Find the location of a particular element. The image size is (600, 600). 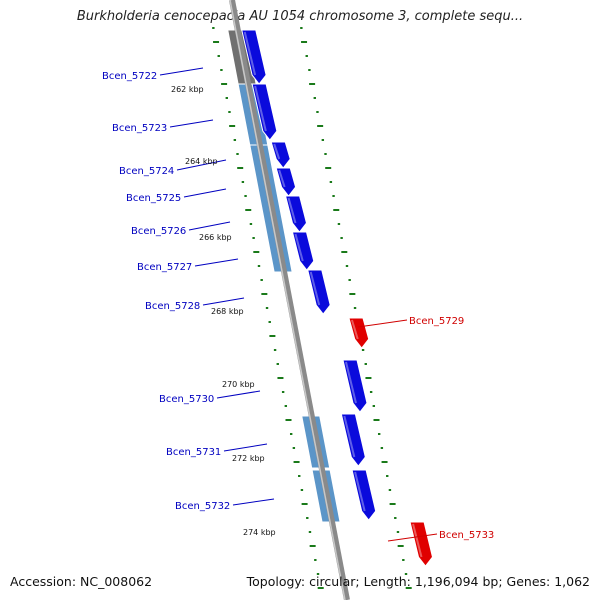

gene-label-text: Bcen_5731 is located at coordinates (193, 452).